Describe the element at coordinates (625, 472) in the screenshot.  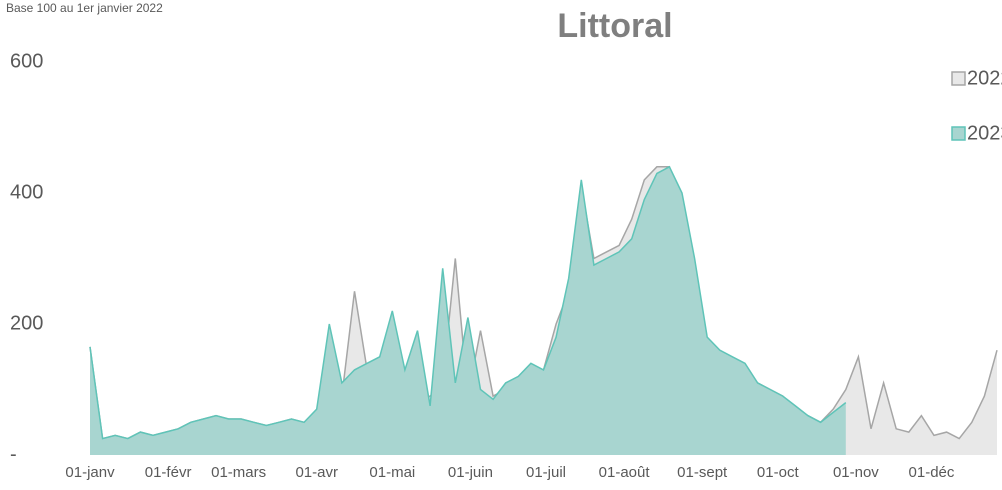
I see `x-tick-label: 01-août` at that location.